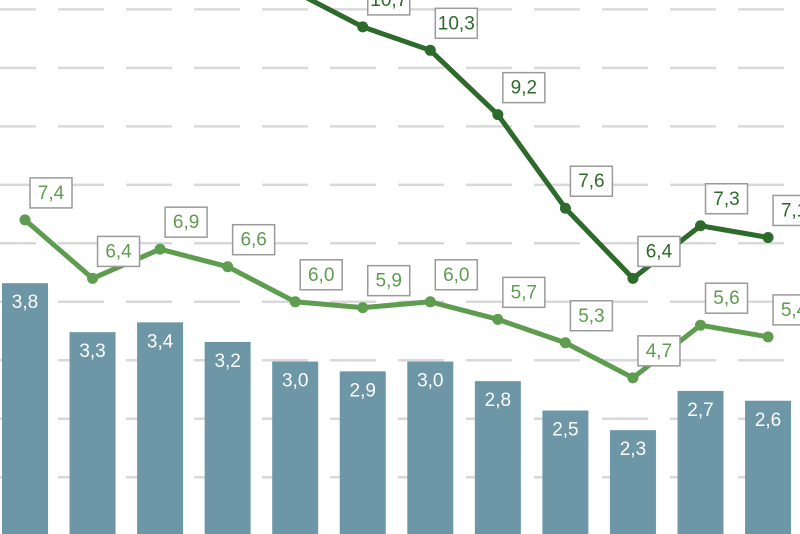  I want to click on bar-label: 3,3, so click(92, 351).